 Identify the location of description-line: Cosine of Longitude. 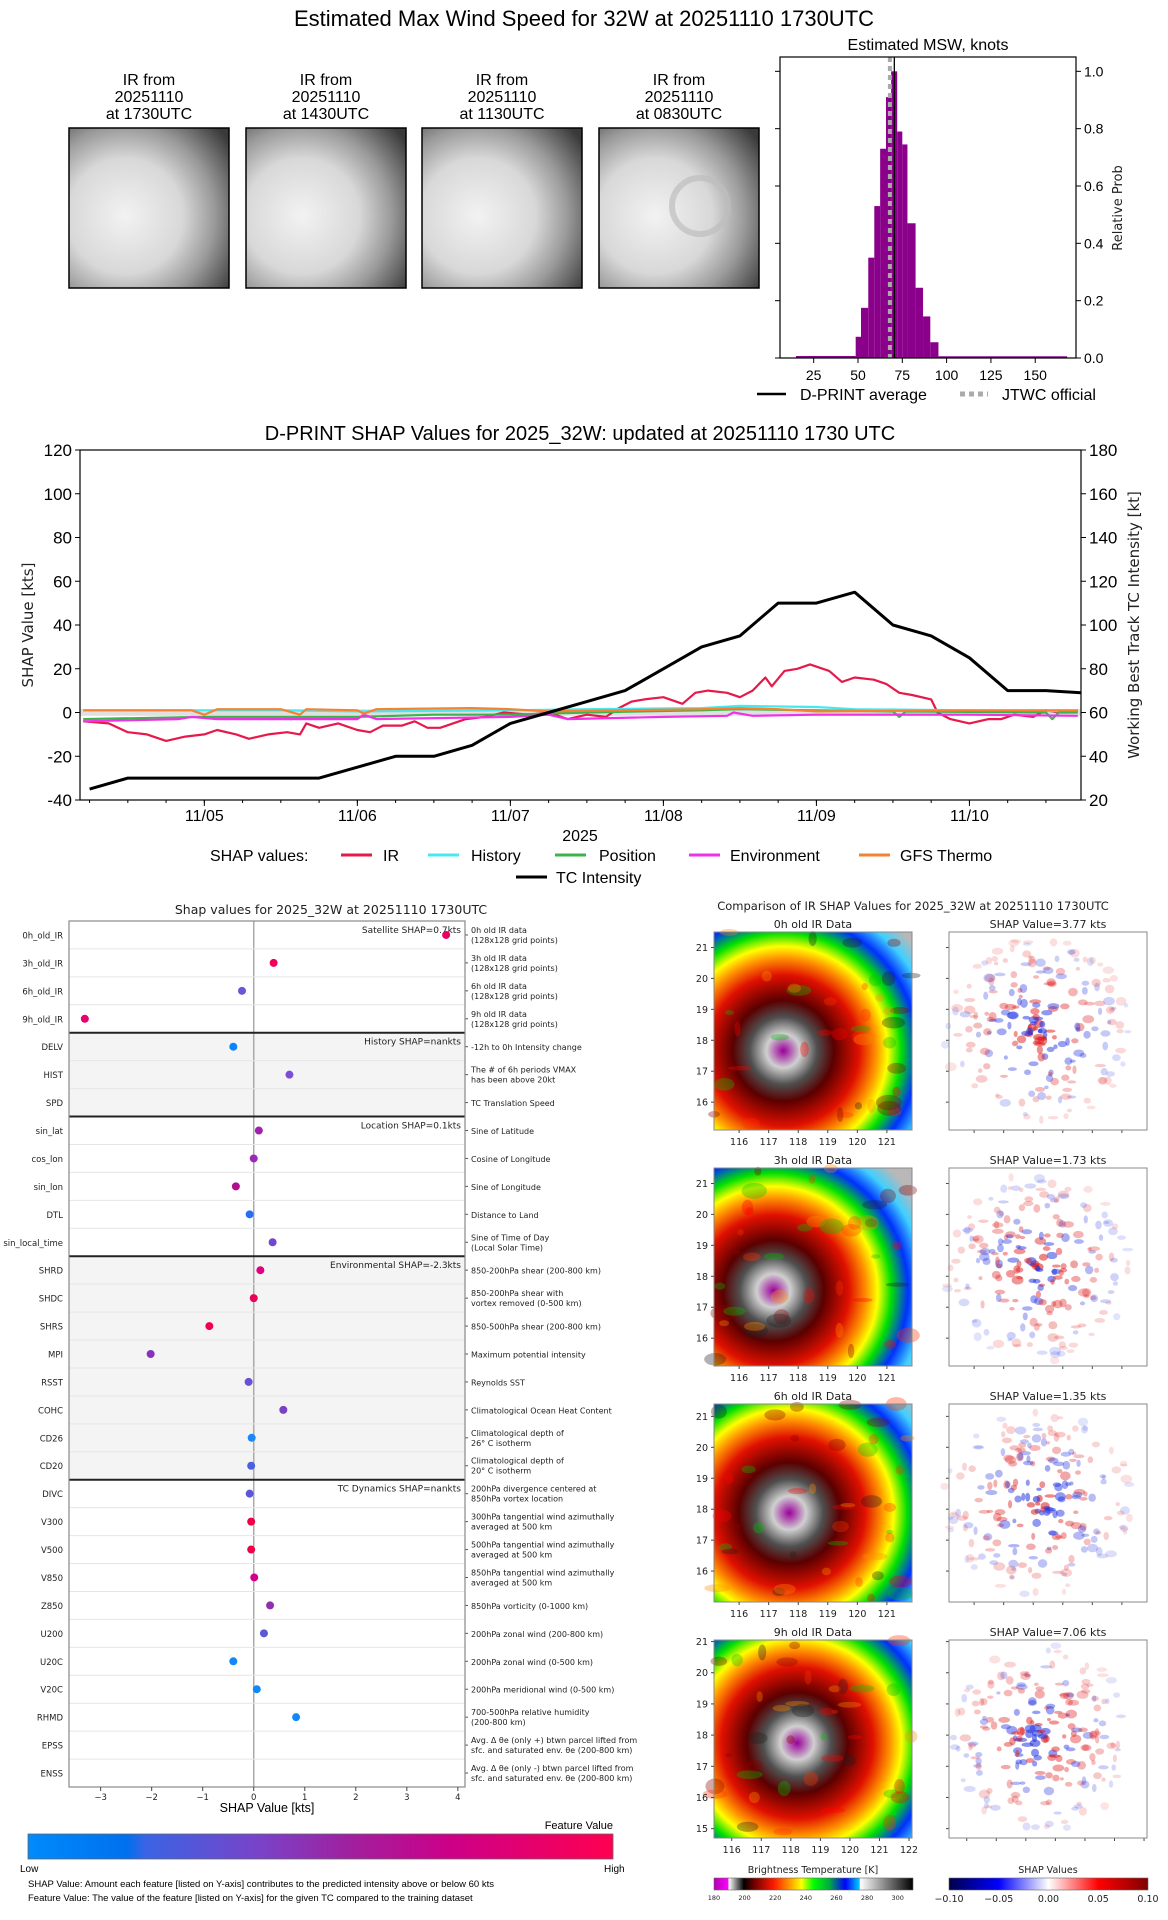
(511, 1159).